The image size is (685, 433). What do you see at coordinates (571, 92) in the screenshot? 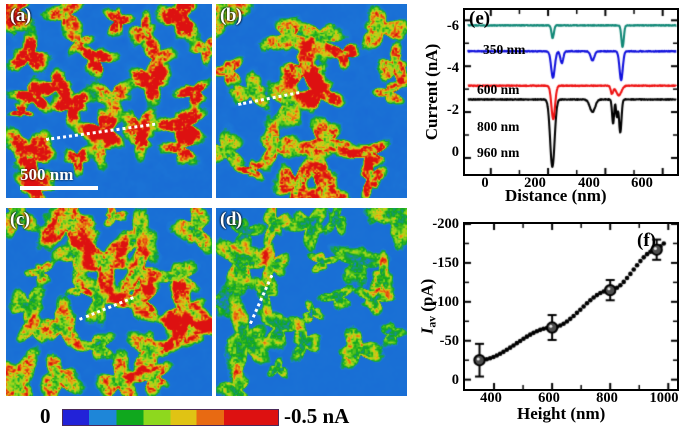
I see `plot-e-canvas` at bounding box center [571, 92].